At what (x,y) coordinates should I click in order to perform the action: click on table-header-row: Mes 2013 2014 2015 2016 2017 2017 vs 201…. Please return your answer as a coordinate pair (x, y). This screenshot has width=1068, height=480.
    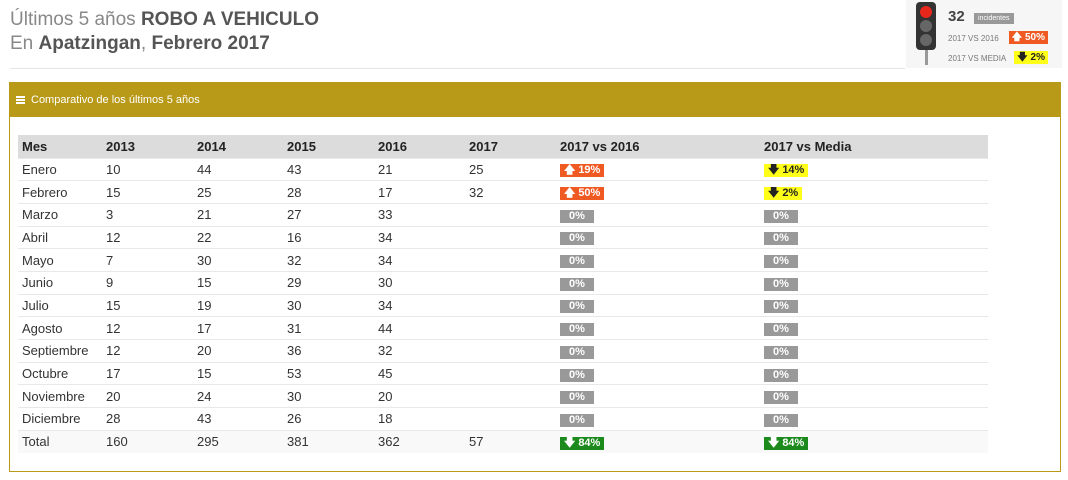
    Looking at the image, I should click on (503, 146).